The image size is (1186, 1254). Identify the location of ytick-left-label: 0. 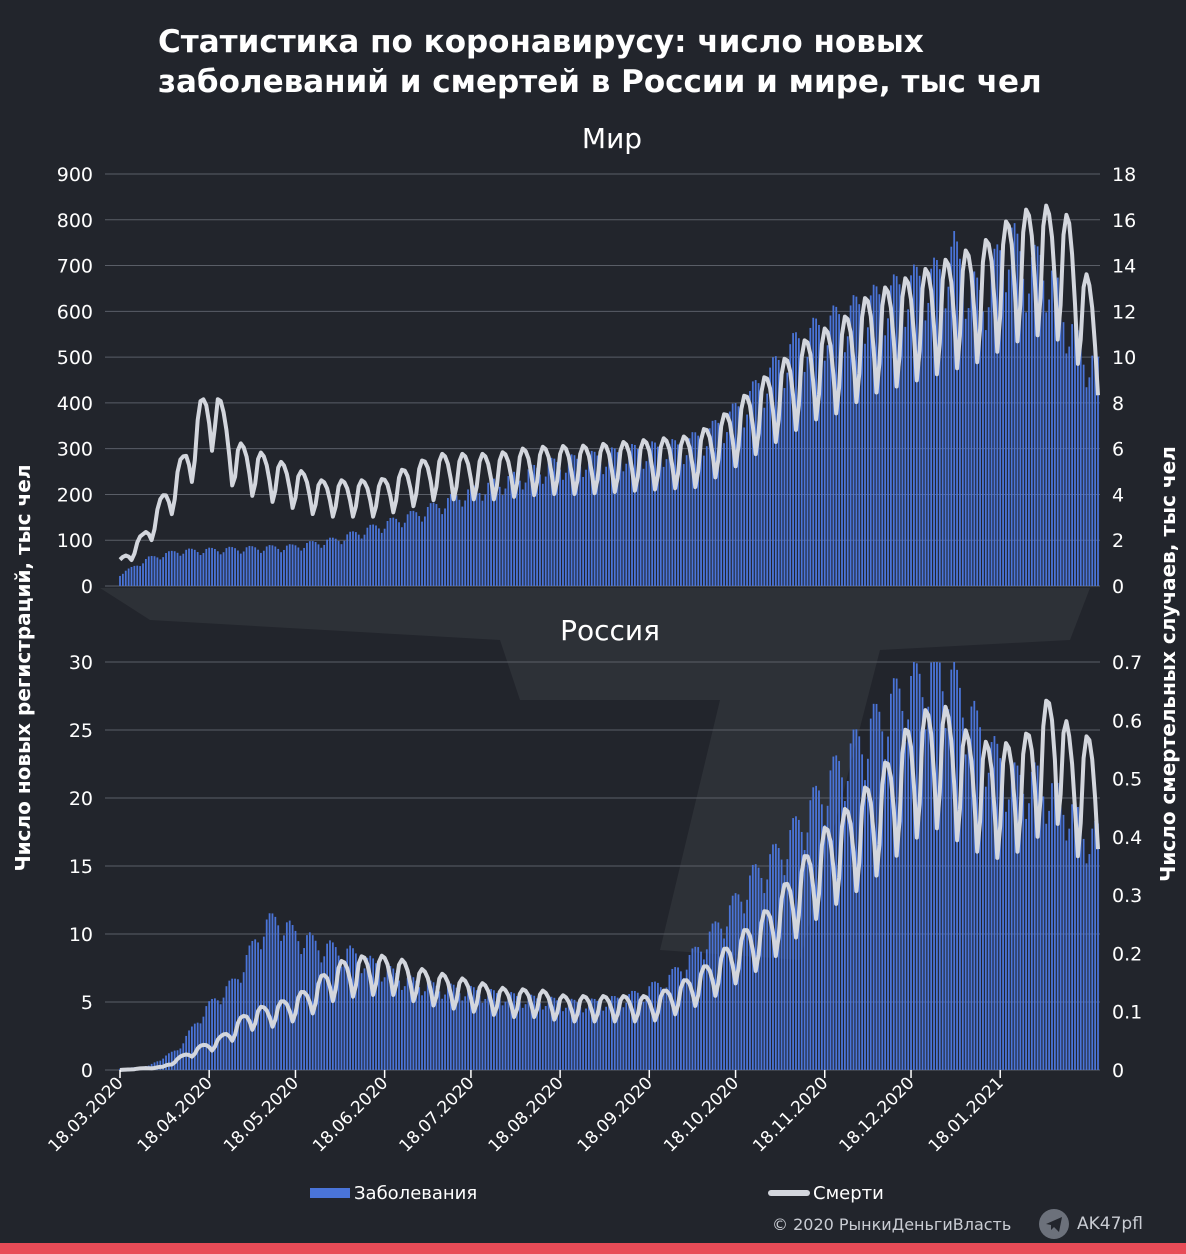
(87, 1071).